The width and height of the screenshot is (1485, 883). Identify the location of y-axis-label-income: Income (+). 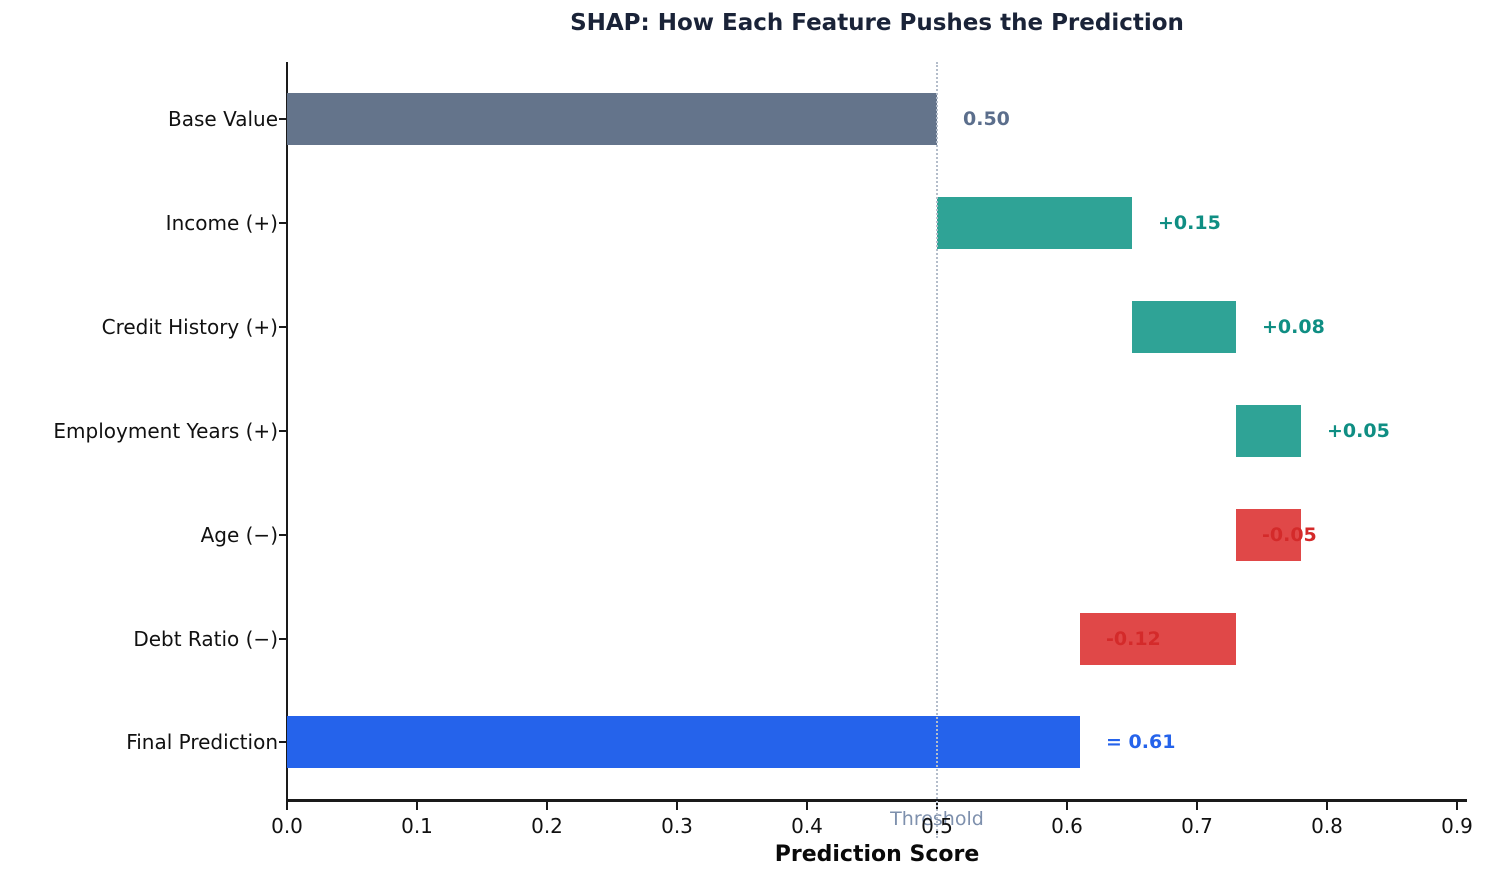
(221, 222).